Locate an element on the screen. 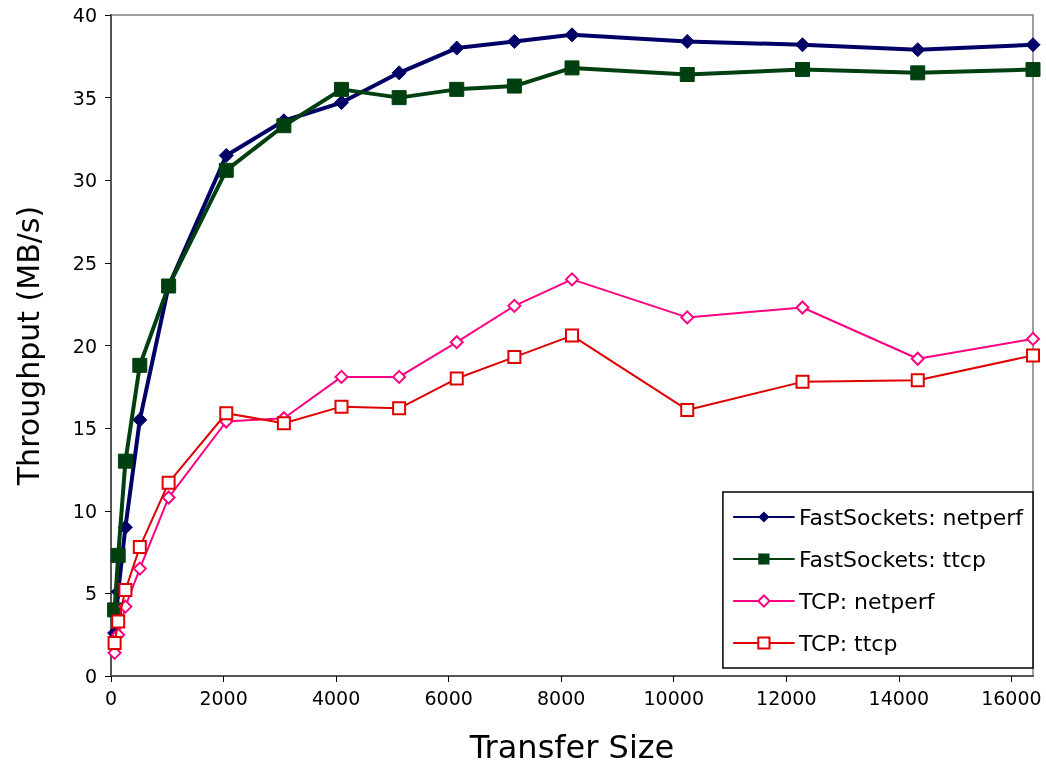 The width and height of the screenshot is (1046, 774). y-tick-label: 10 is located at coordinates (84, 510).